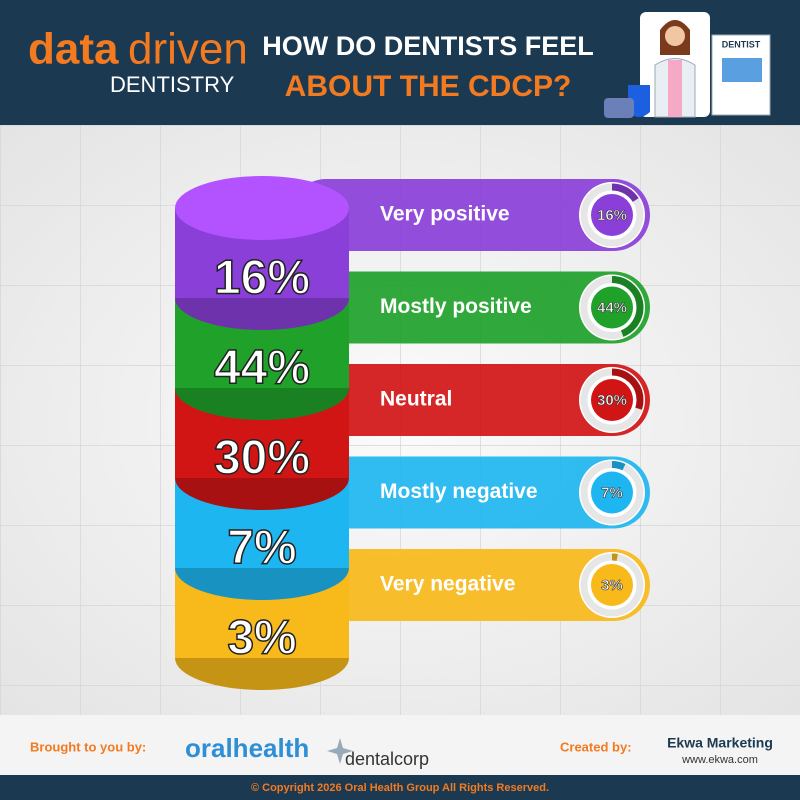  I want to click on brought-by: Brought to you by:, so click(88, 746).